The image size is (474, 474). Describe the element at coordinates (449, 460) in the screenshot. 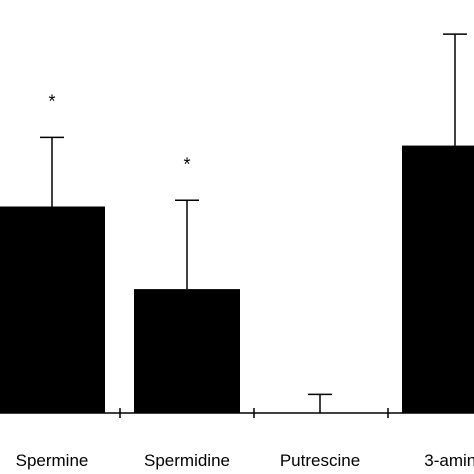

I see `x-tick-label-3: 3-amino` at that location.